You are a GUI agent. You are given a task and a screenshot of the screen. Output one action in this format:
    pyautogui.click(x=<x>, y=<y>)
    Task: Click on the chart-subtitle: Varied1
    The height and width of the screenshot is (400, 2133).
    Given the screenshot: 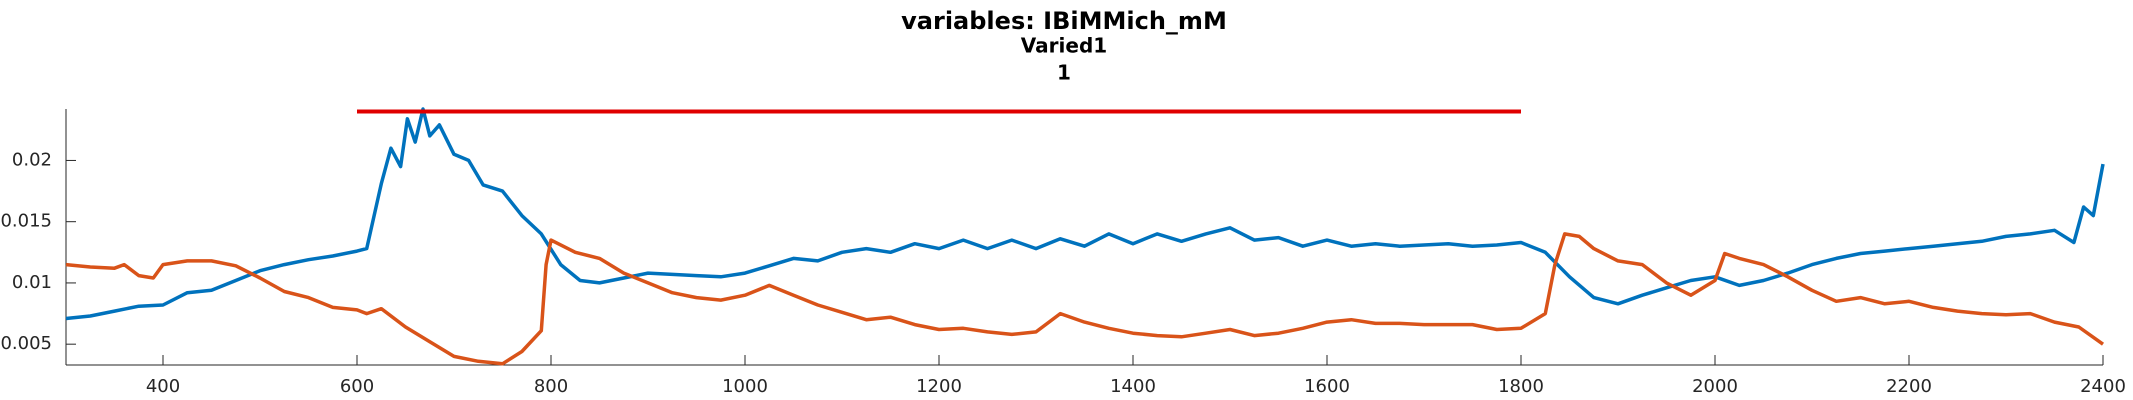 What is the action you would take?
    pyautogui.click(x=1064, y=46)
    